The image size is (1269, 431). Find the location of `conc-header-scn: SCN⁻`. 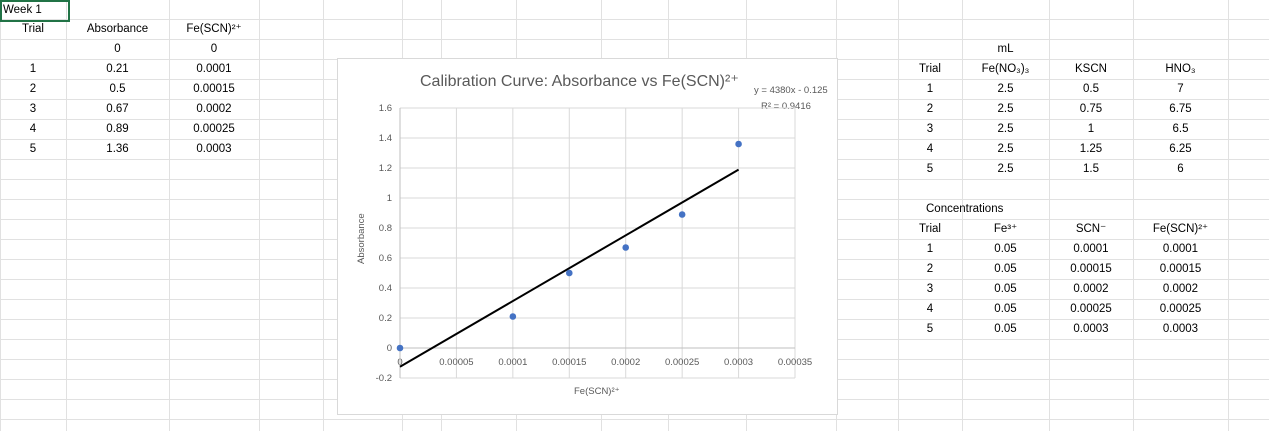

conc-header-scn: SCN⁻ is located at coordinates (1091, 229).